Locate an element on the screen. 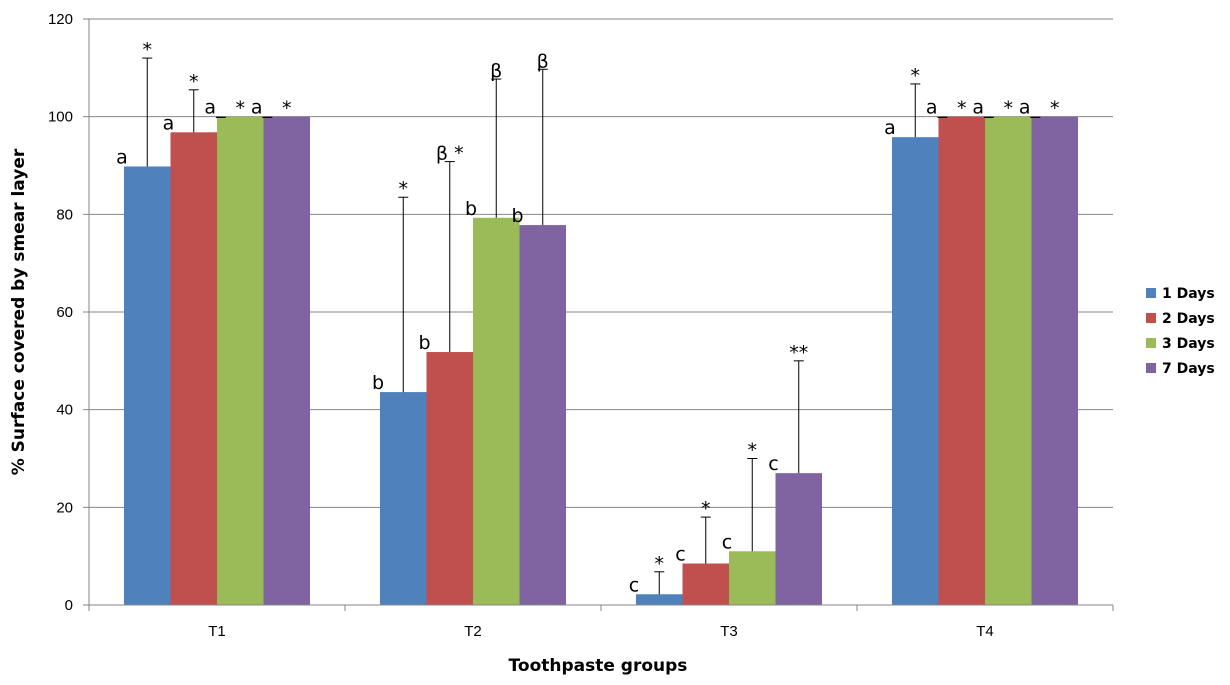 This screenshot has width=1230, height=685. x-tick-label: T4 is located at coordinates (985, 631).